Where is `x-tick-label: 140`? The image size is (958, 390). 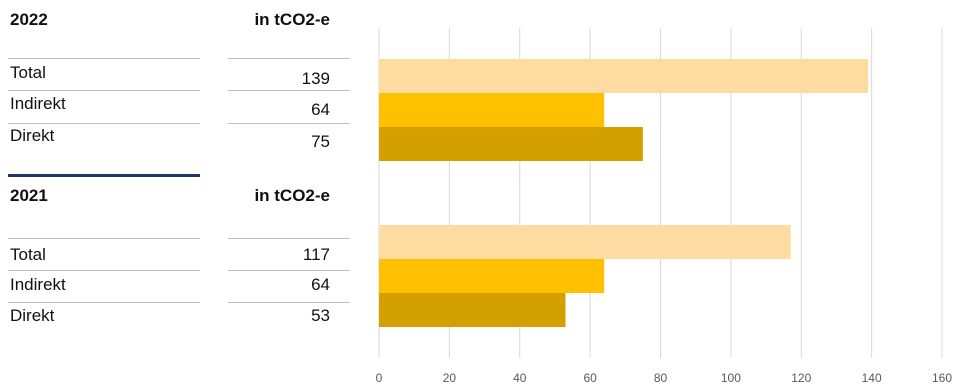 x-tick-label: 140 is located at coordinates (872, 378).